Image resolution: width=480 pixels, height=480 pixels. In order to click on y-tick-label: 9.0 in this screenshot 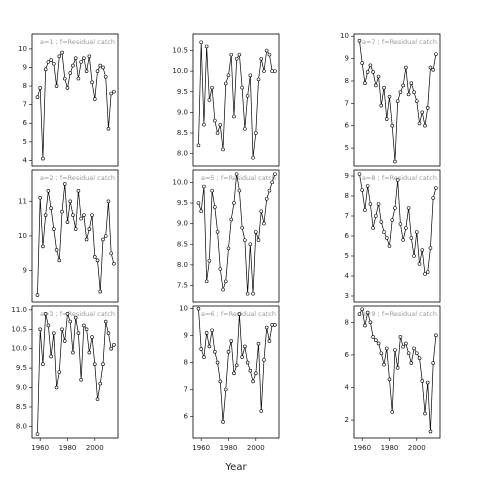, I will do `click(182, 224)`.